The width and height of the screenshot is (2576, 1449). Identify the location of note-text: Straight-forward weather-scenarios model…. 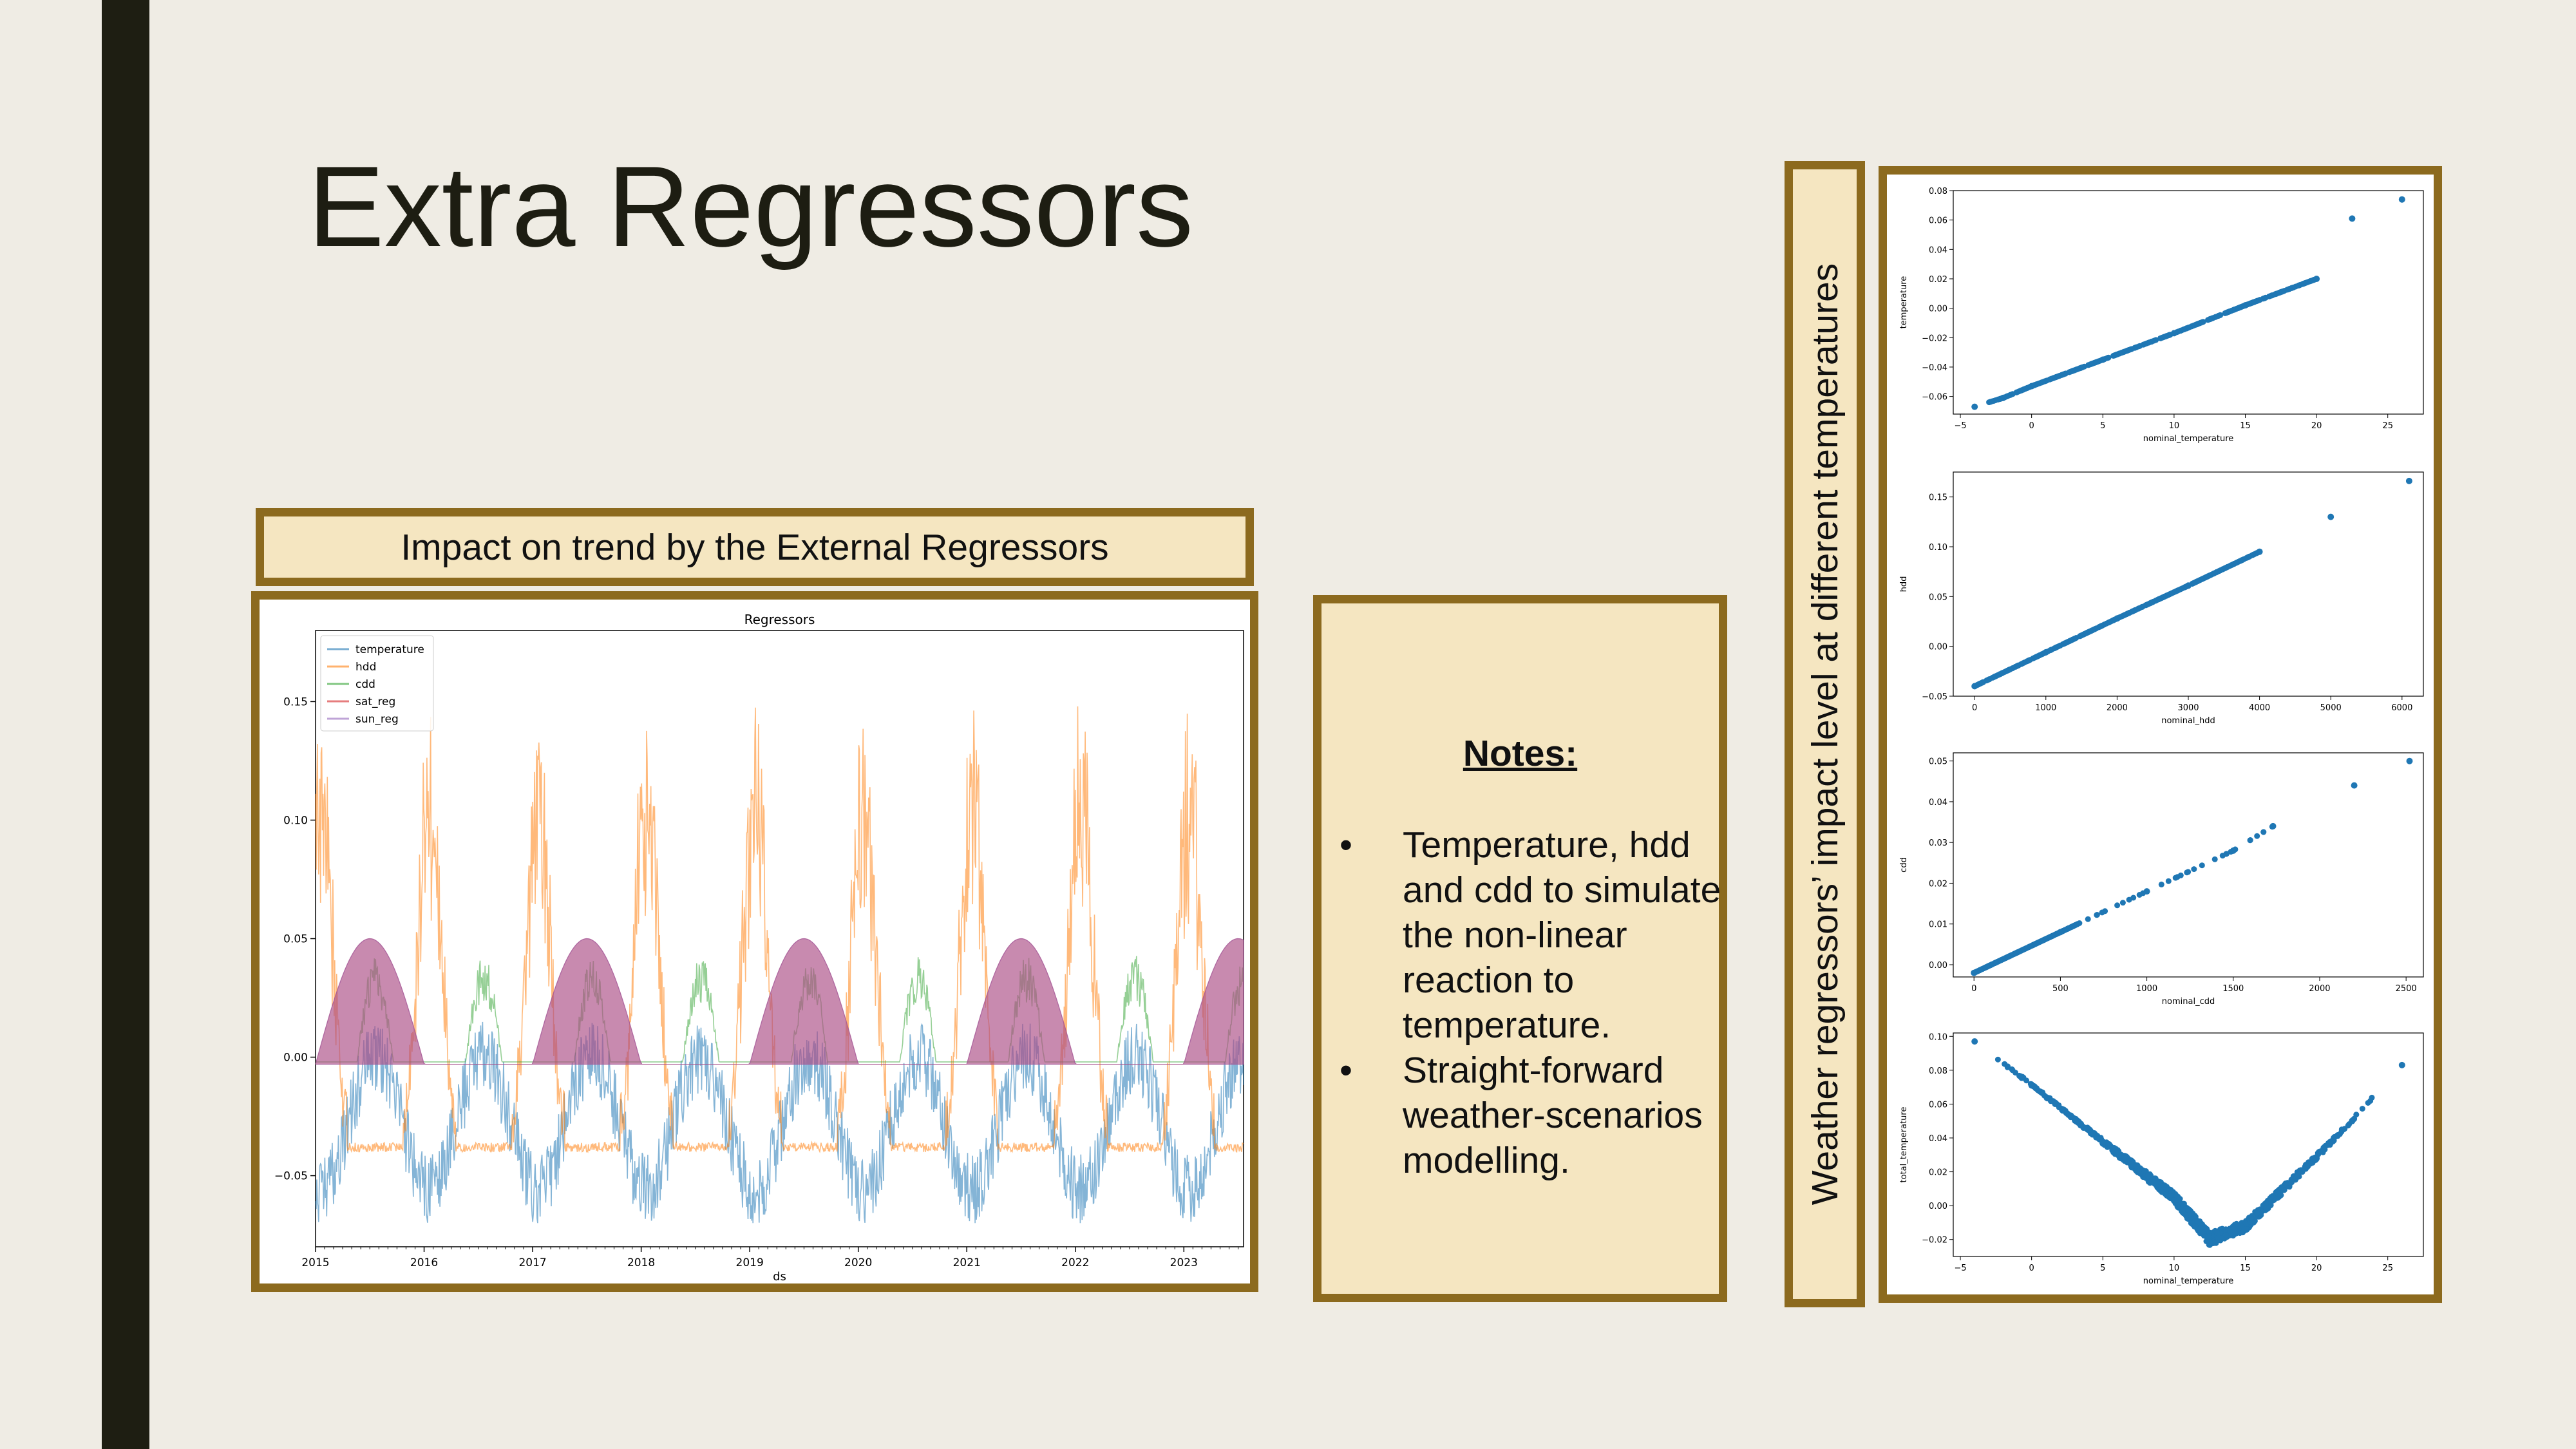
(1553, 1115).